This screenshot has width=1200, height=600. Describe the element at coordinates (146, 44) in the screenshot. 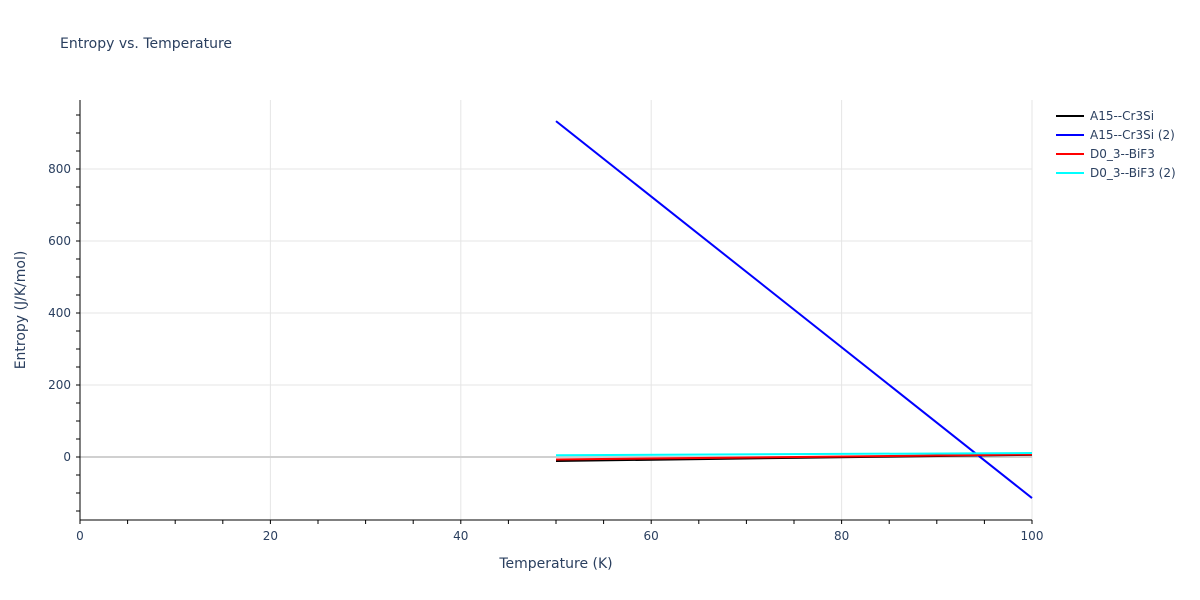

I see `chart-title: Entropy vs. Temperature` at that location.